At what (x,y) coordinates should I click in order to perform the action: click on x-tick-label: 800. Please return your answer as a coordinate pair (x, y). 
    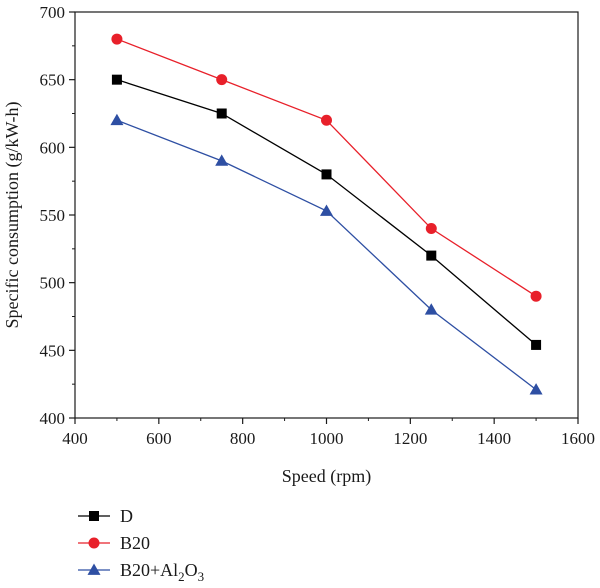
    Looking at the image, I should click on (243, 438).